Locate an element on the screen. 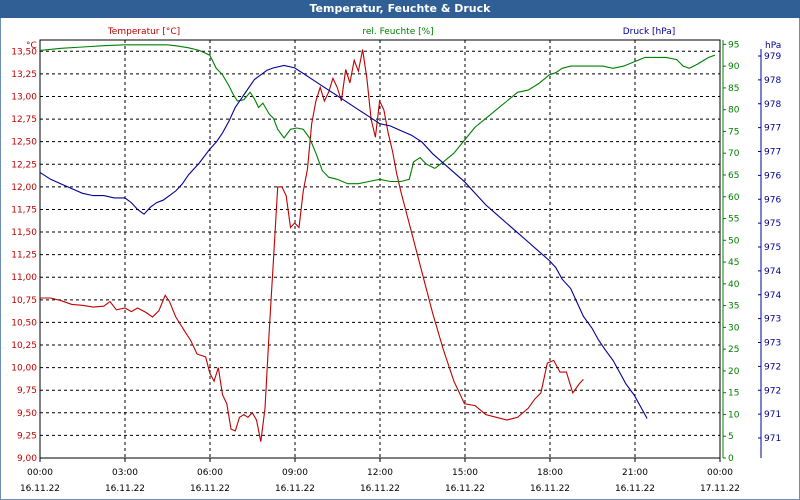 The image size is (800, 500). temperature-tick-label: 10,00 is located at coordinates (24, 369).